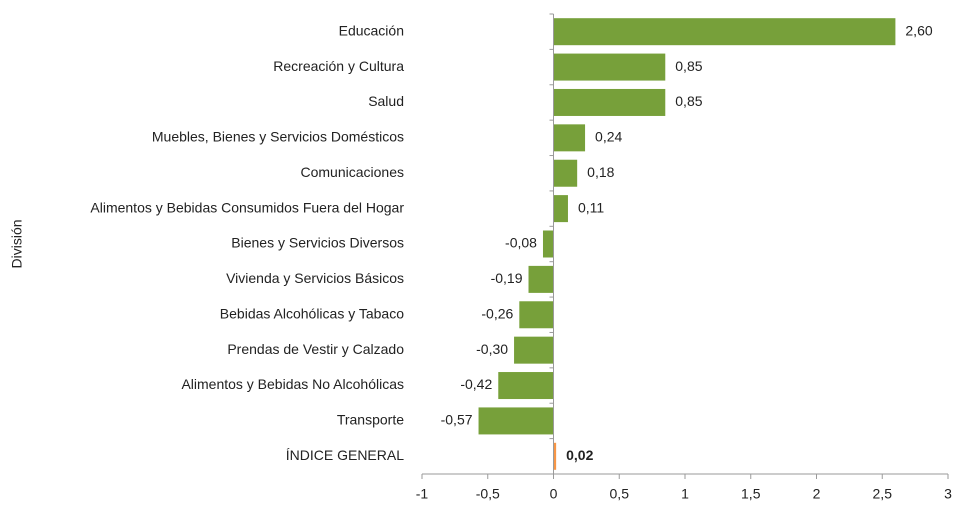  What do you see at coordinates (507, 278) in the screenshot?
I see `value-label: -0,19` at bounding box center [507, 278].